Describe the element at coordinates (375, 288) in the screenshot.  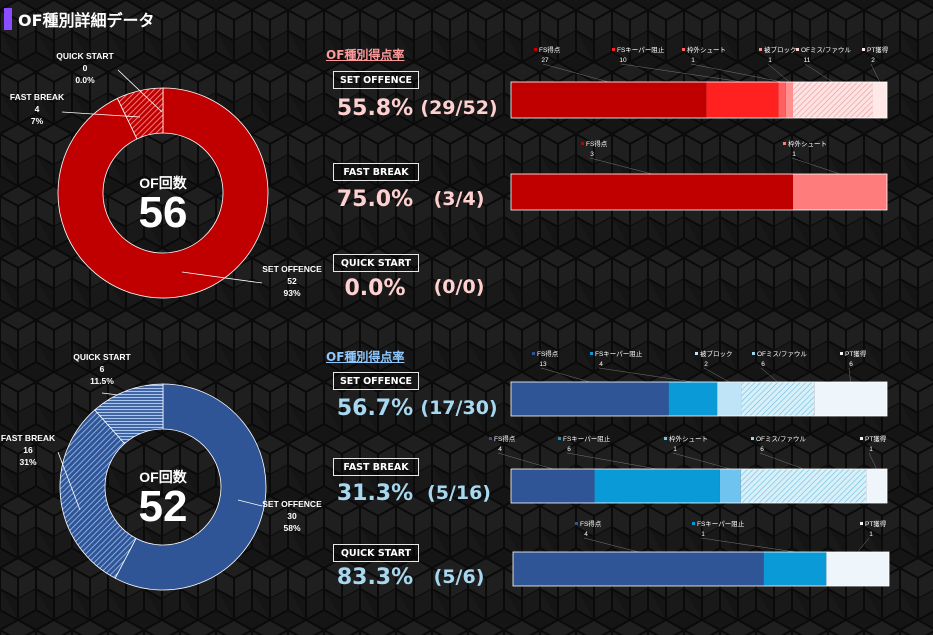
I see `red-rate-quick-start: 0.0%` at that location.